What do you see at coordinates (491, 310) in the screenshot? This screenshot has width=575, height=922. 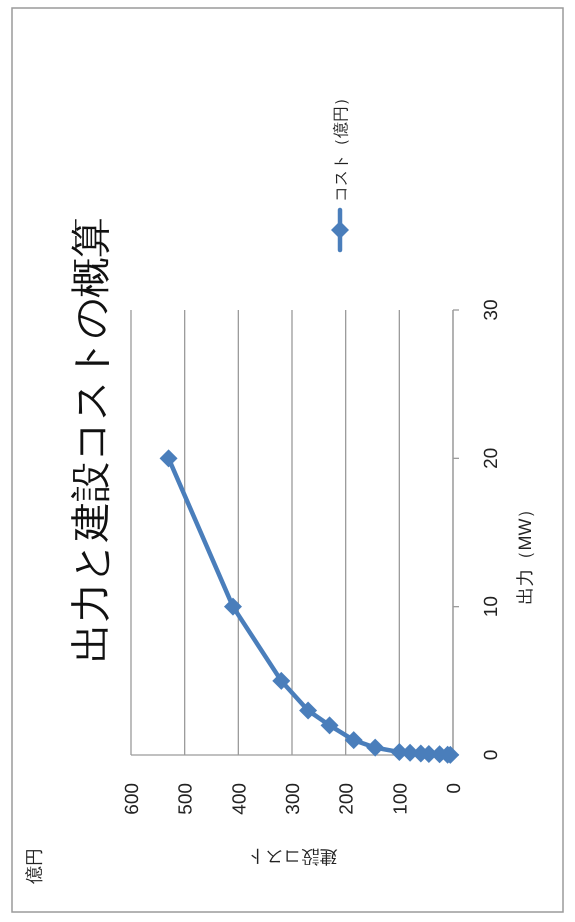 I see `y-tick-label: 30` at bounding box center [491, 310].